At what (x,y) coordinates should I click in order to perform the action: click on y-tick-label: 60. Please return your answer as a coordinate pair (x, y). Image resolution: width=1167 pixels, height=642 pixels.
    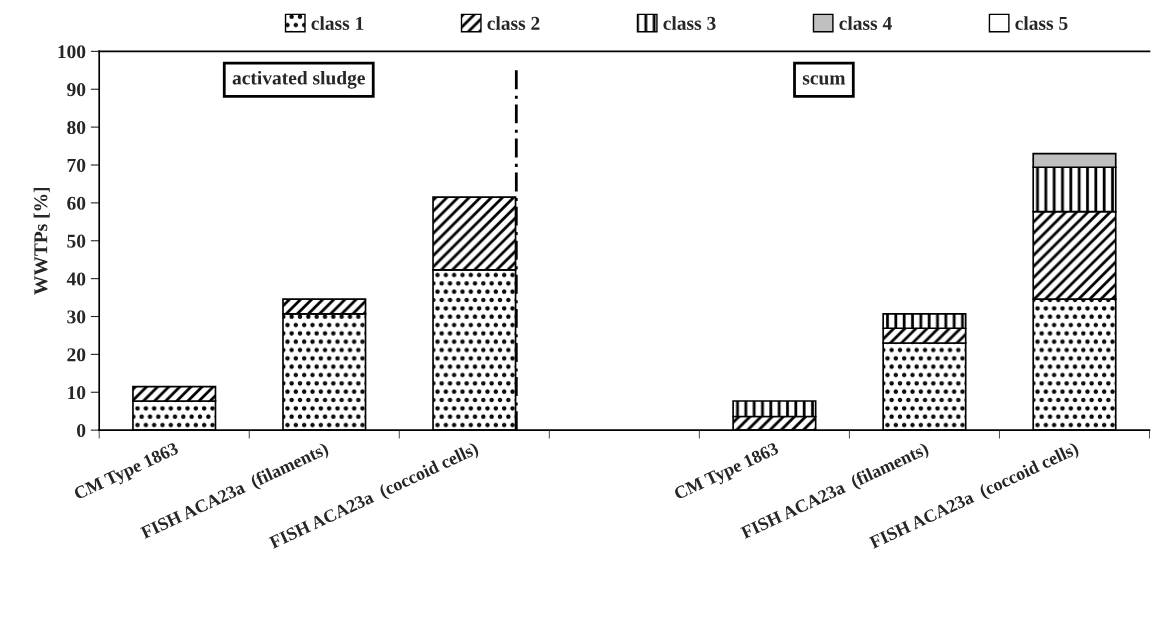
    Looking at the image, I should click on (76, 203).